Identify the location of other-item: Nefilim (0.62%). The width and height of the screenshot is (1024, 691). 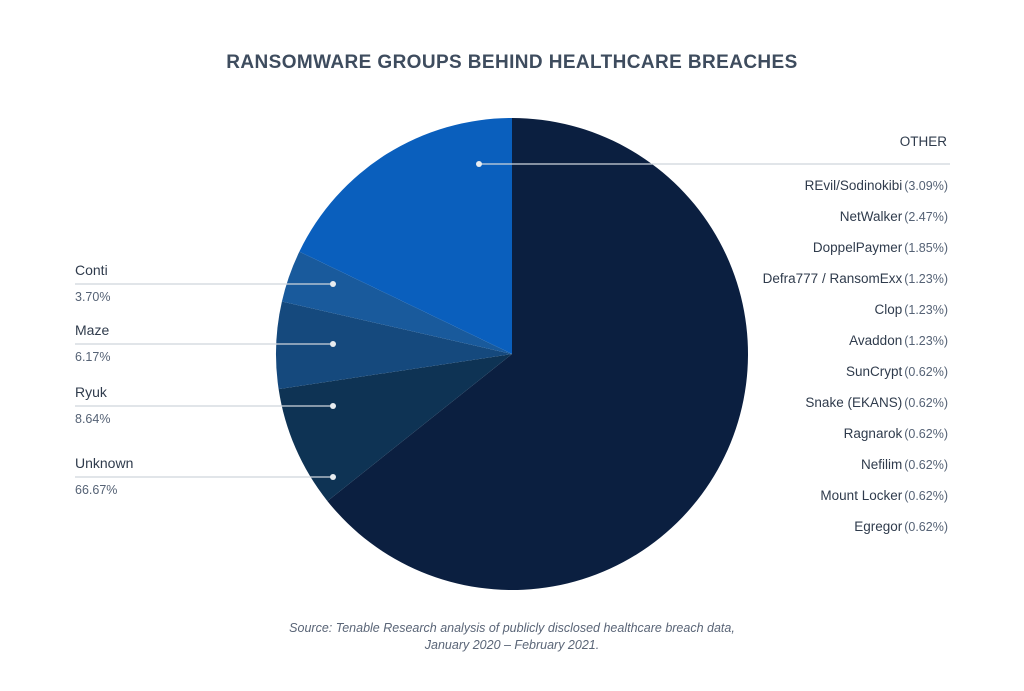
(904, 464).